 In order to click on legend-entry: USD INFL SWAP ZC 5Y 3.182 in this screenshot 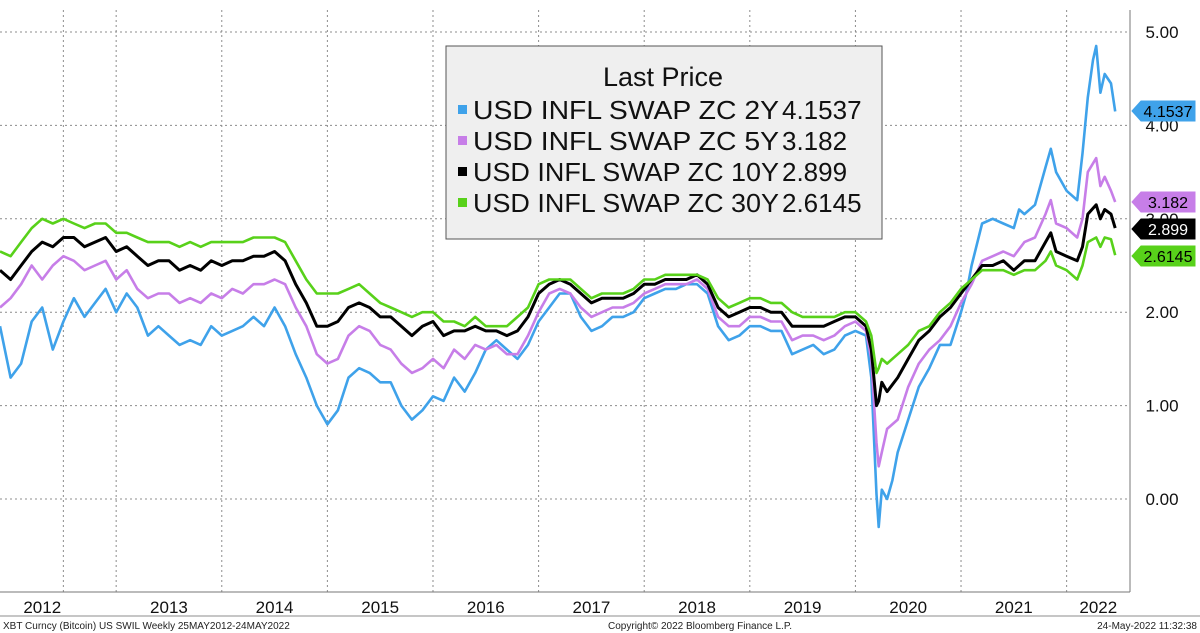, I will do `click(652, 141)`.